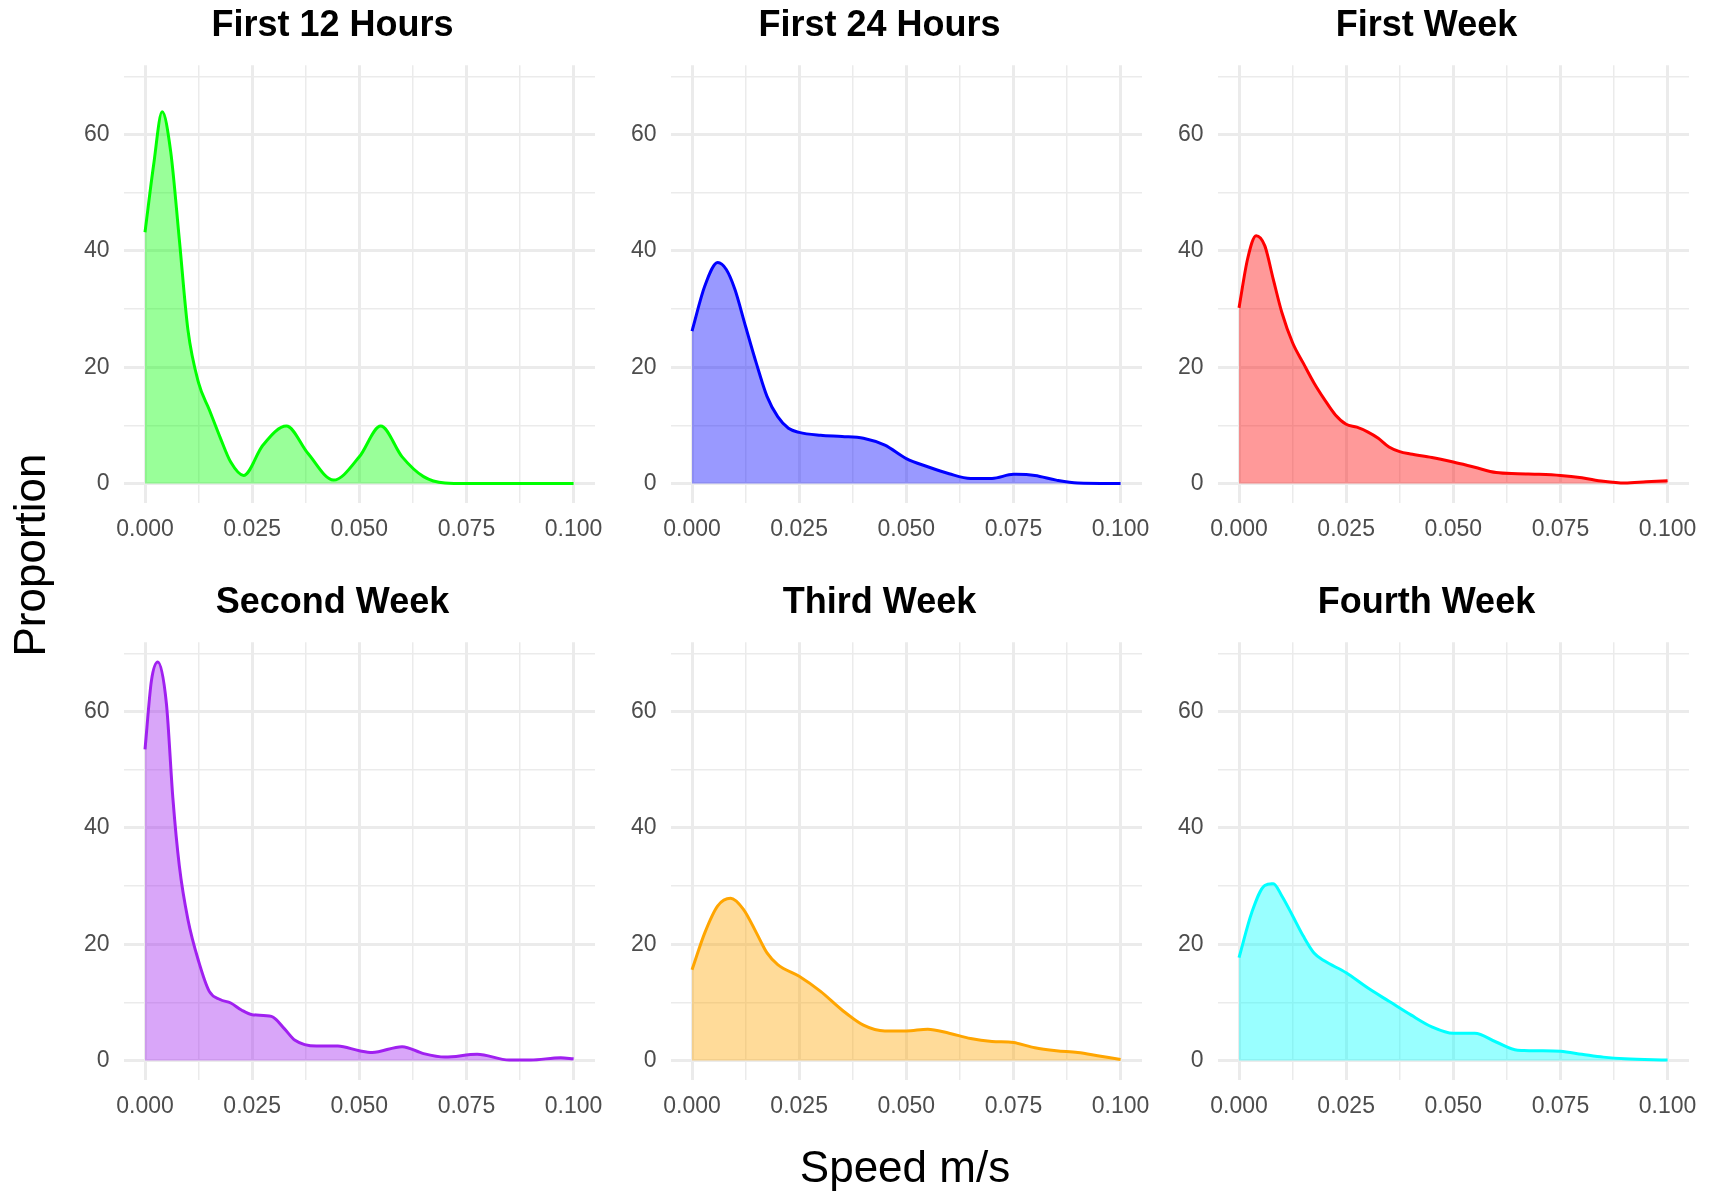  I want to click on chart-title: Second Week, so click(333, 600).